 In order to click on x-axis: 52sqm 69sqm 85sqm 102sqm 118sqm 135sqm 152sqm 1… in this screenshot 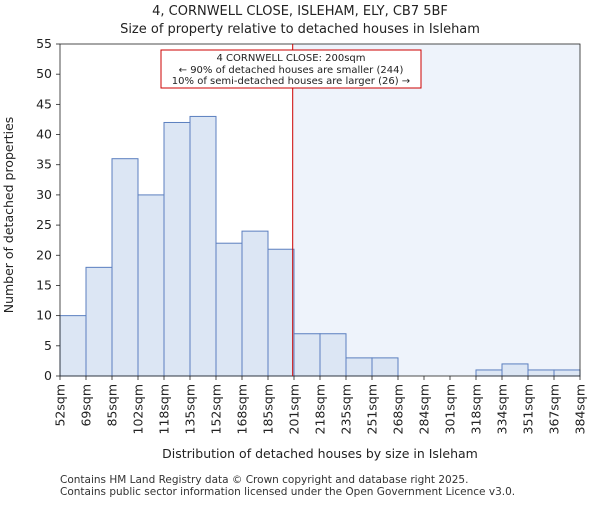, I will do `click(320, 405)`.